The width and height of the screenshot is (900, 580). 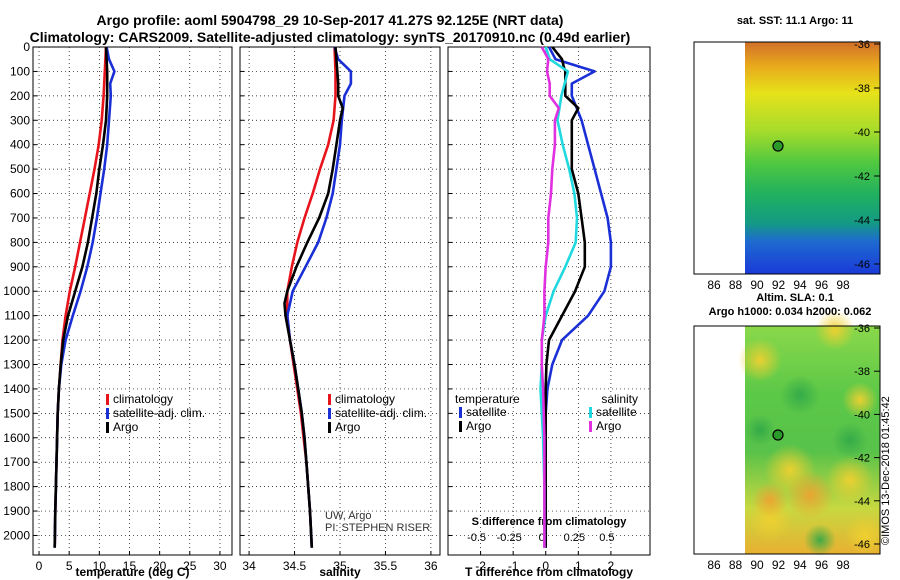 What do you see at coordinates (377, 528) in the screenshot?
I see `pi-name: PI: STEPHEN RISER` at bounding box center [377, 528].